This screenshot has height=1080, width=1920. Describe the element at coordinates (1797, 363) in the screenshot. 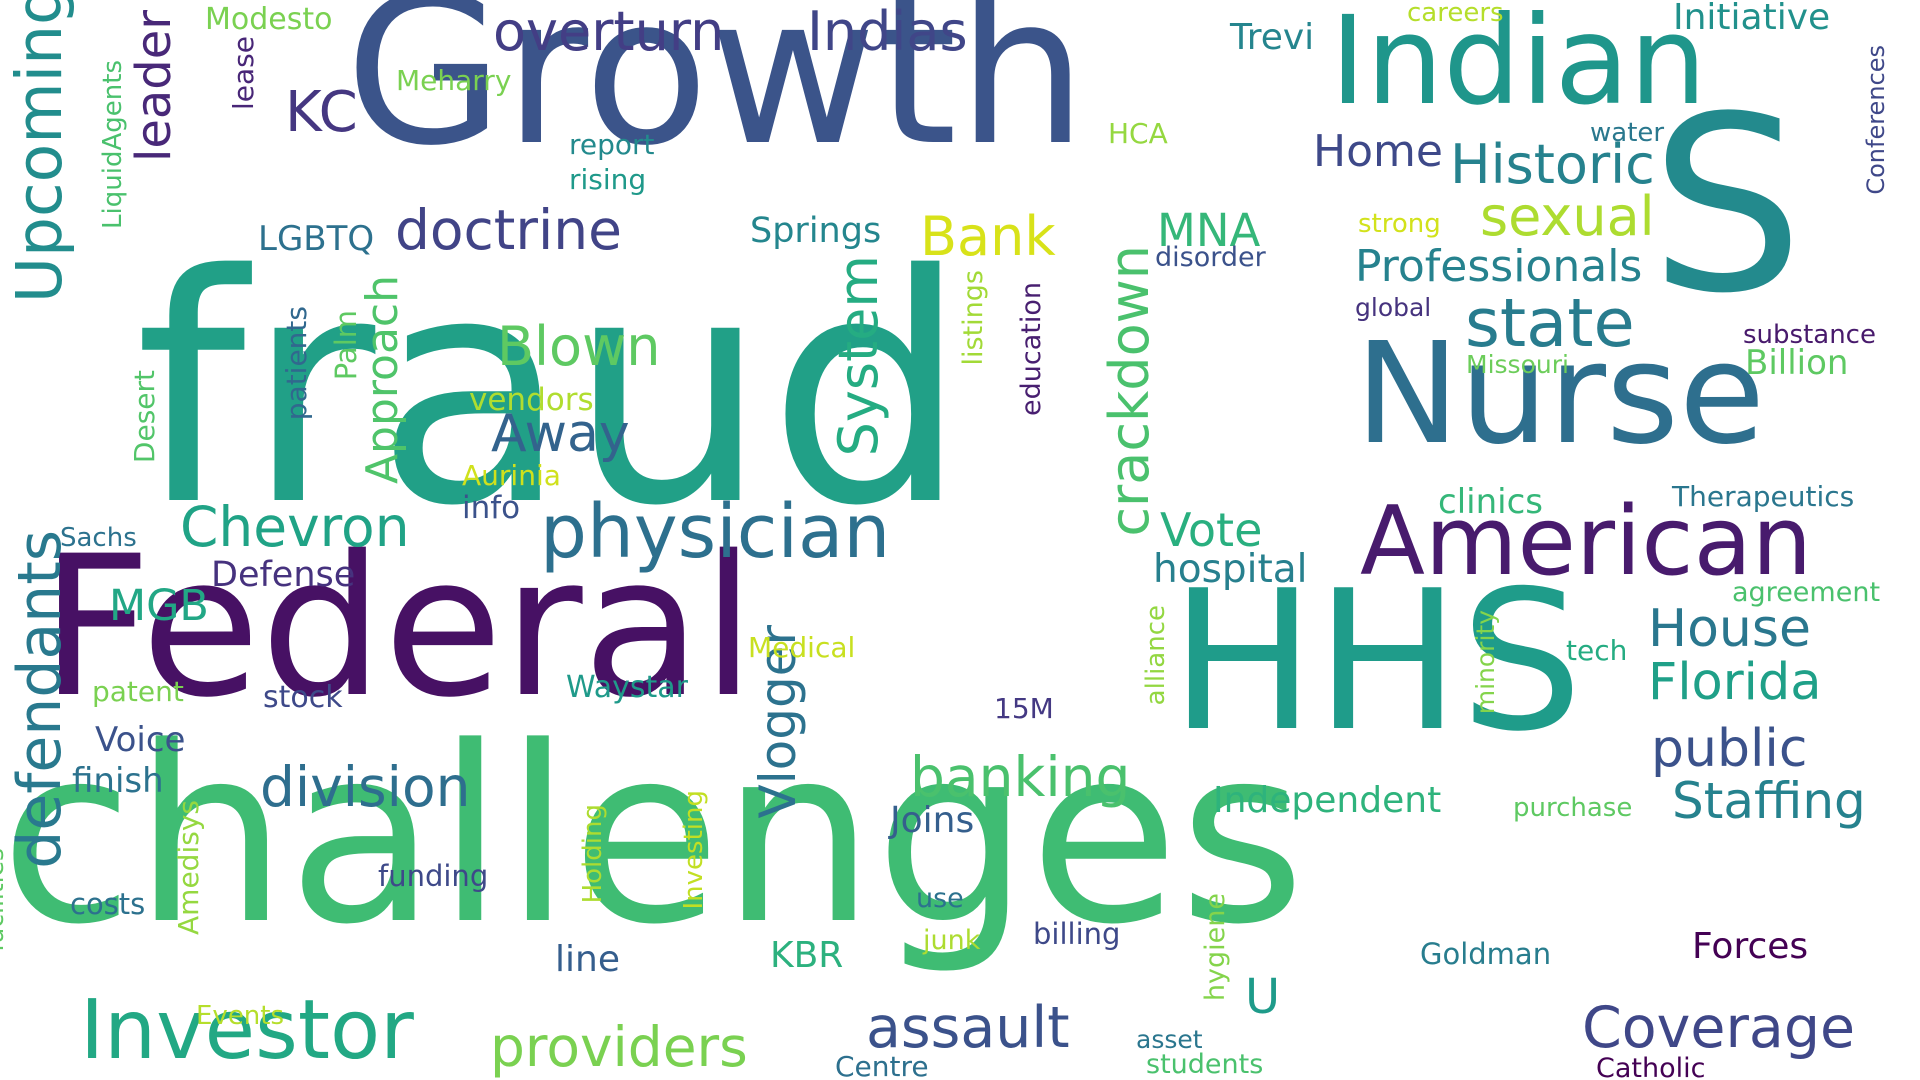

I see `word-billion: Billion` at that location.